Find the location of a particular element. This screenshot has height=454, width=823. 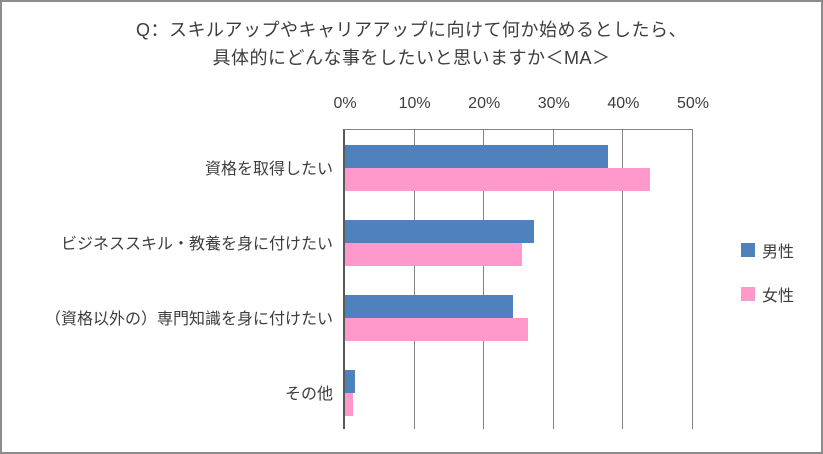

chart-title-line-2: 具体的にどんな事をしたいと思いますか＜MA＞ is located at coordinates (411, 58).